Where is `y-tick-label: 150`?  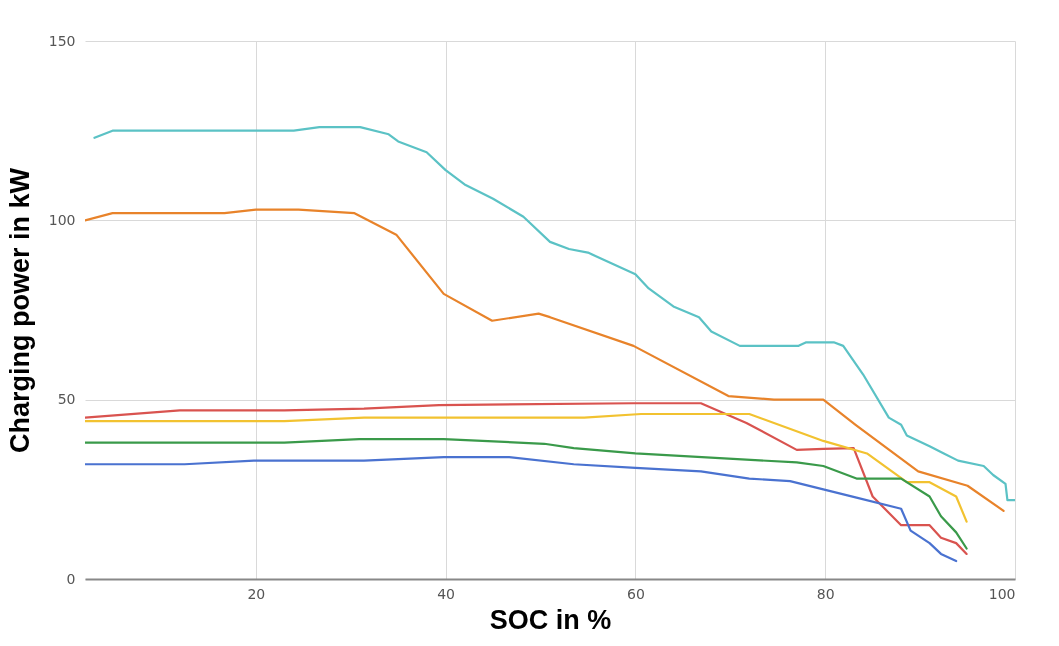
y-tick-label: 150 is located at coordinates (62, 40).